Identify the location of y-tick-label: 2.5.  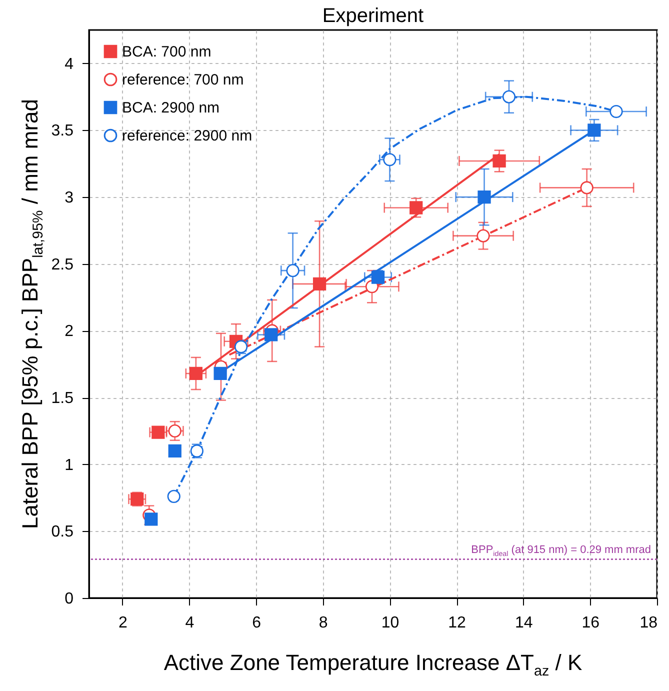
(62, 265).